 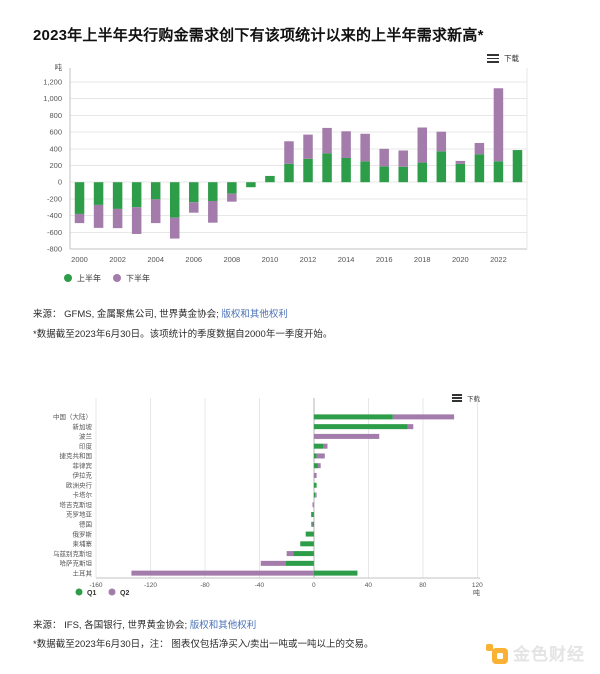 I want to click on source-text: 来源： GFMS, 金属聚焦公司, 世界黄金协会;, so click(x=127, y=314).